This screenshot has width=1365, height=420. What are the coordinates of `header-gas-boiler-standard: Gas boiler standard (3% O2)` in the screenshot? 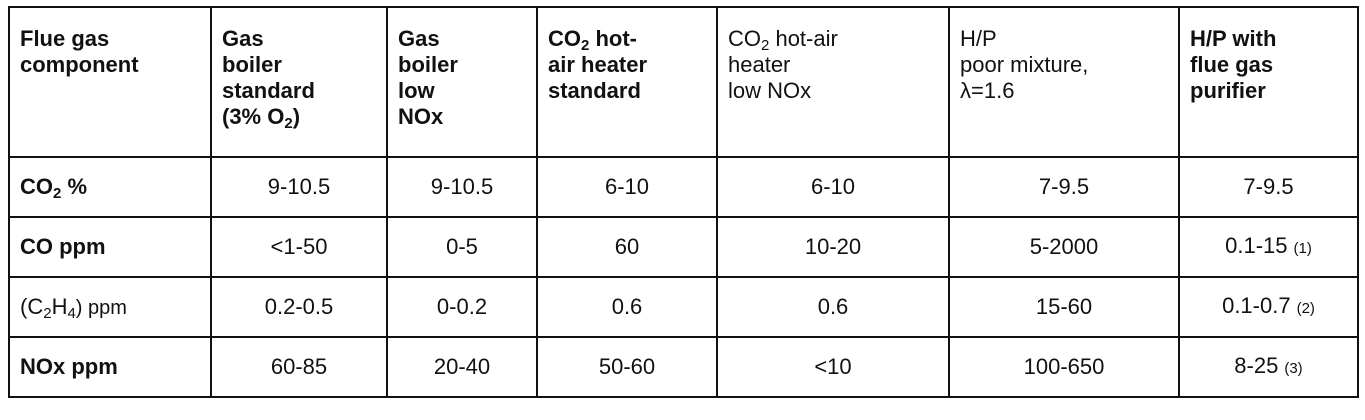 It's located at (299, 82).